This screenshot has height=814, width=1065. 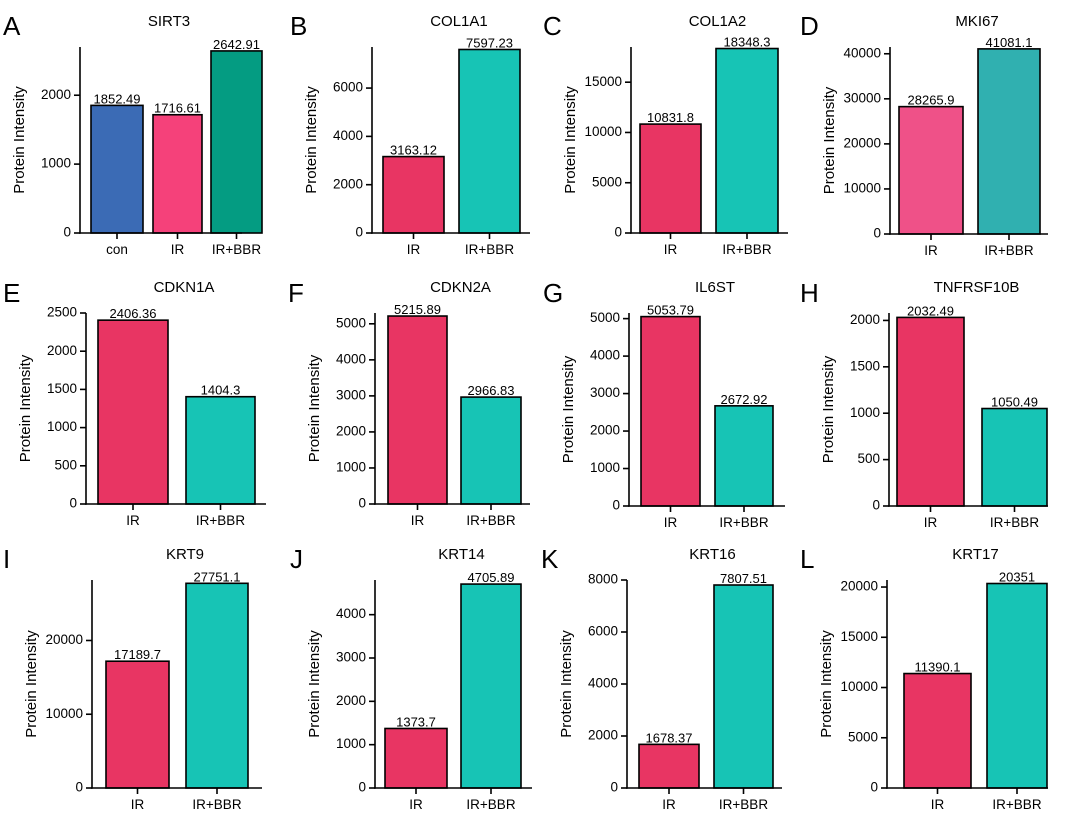 I want to click on panel-letter: A, so click(x=12, y=26).